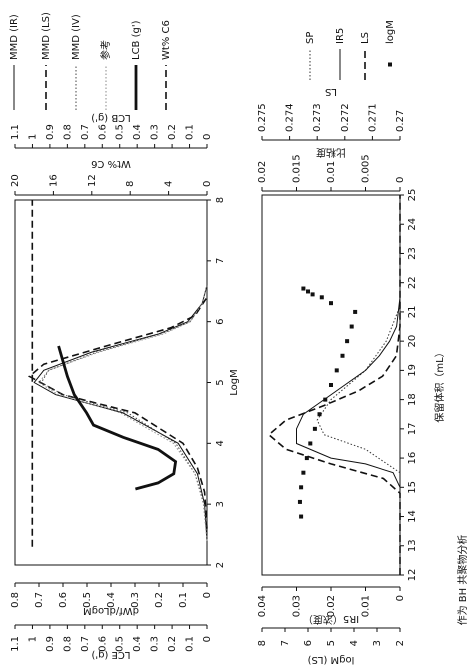 The width and height of the screenshot is (474, 669). What do you see at coordinates (412, 545) in the screenshot?
I see `x-tick-label: 13` at bounding box center [412, 545].